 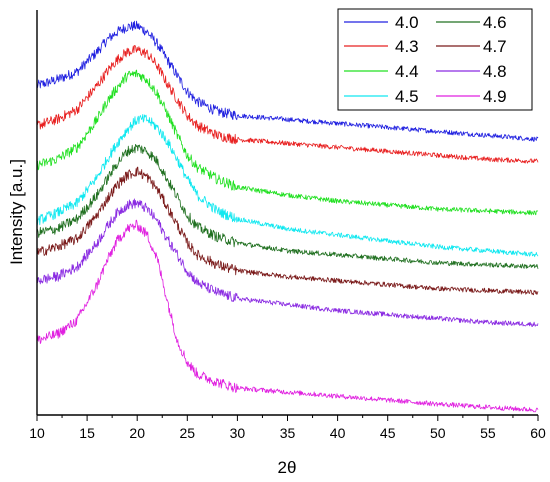 I want to click on x-tick-label: 55, so click(x=488, y=433).